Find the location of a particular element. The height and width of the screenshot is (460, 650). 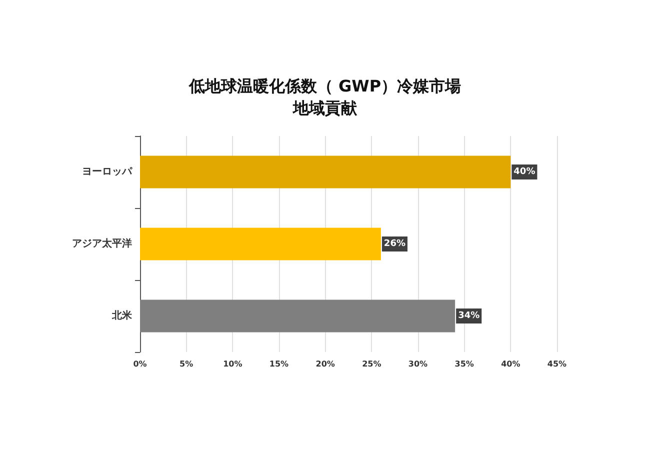

x-tick-label: 15% is located at coordinates (279, 364).